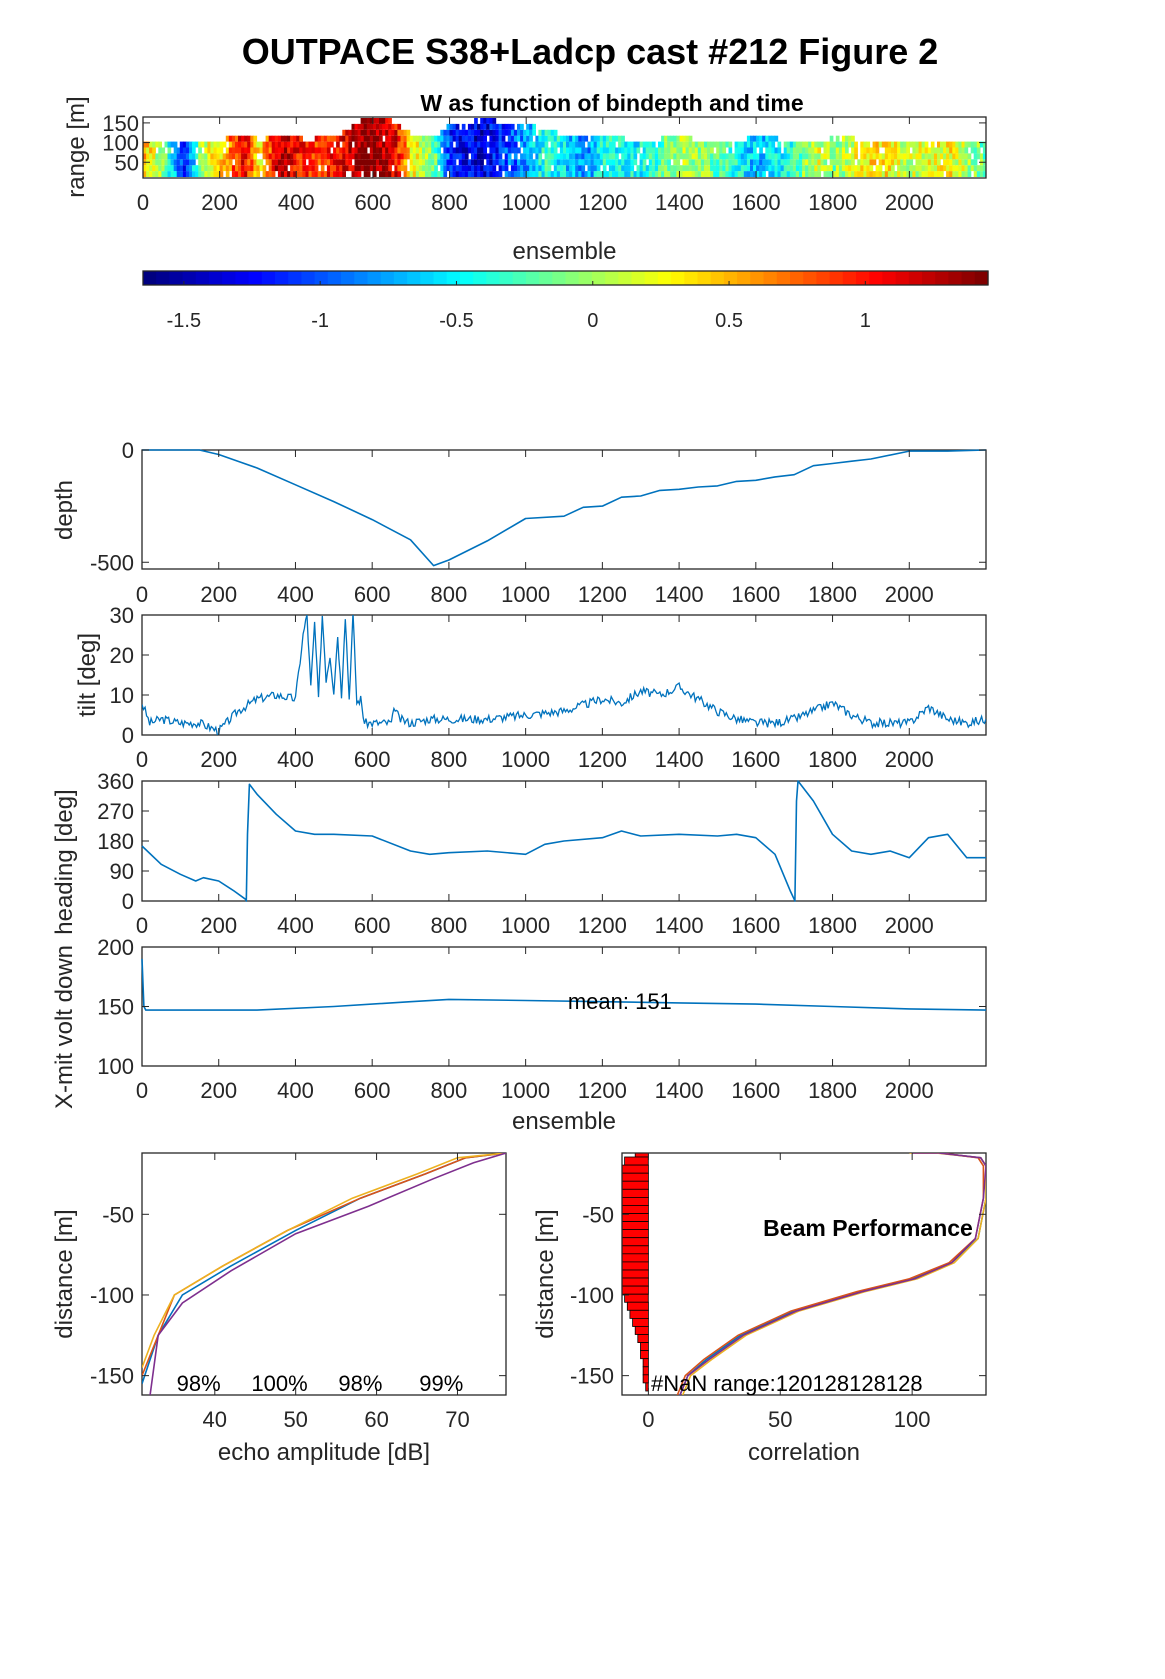 The height and width of the screenshot is (1679, 1165). What do you see at coordinates (729, 321) in the screenshot?
I see `colorbar-tick-label: 0.5` at bounding box center [729, 321].